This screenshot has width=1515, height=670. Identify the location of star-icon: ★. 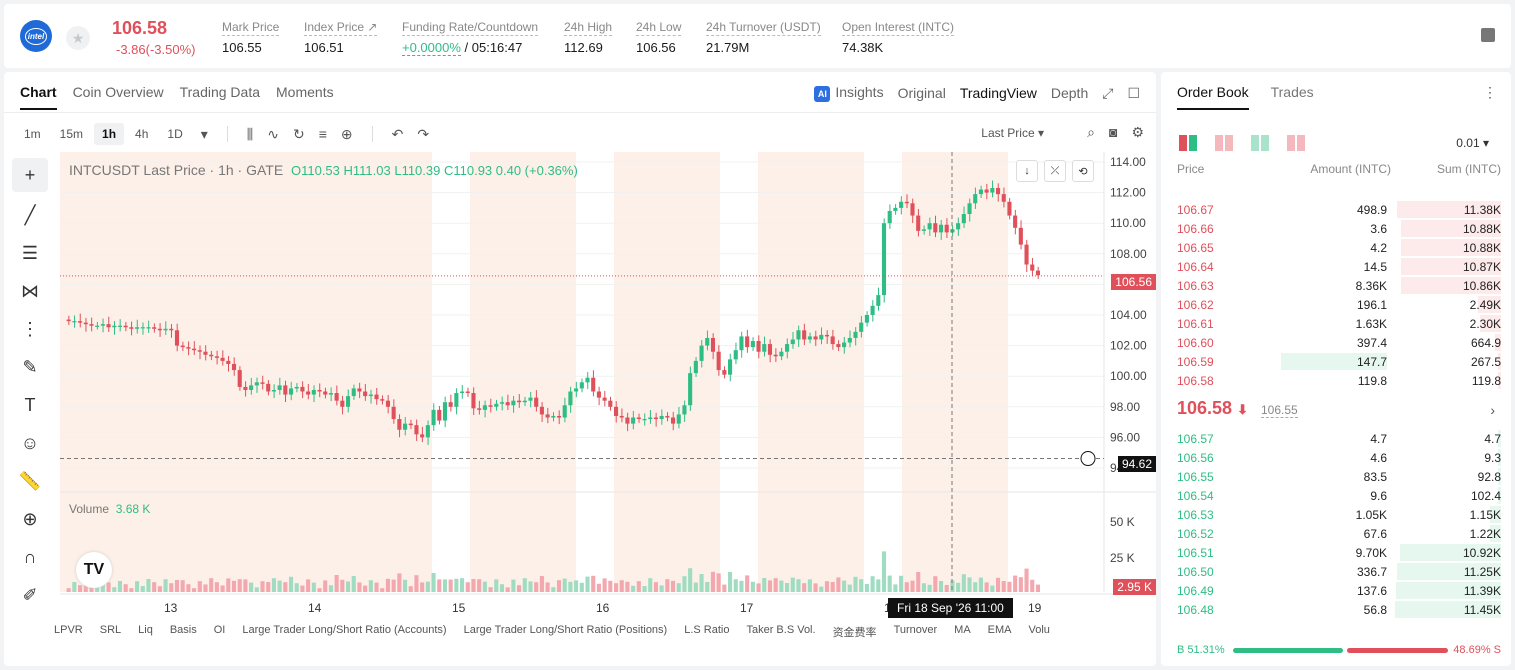
(78, 38).